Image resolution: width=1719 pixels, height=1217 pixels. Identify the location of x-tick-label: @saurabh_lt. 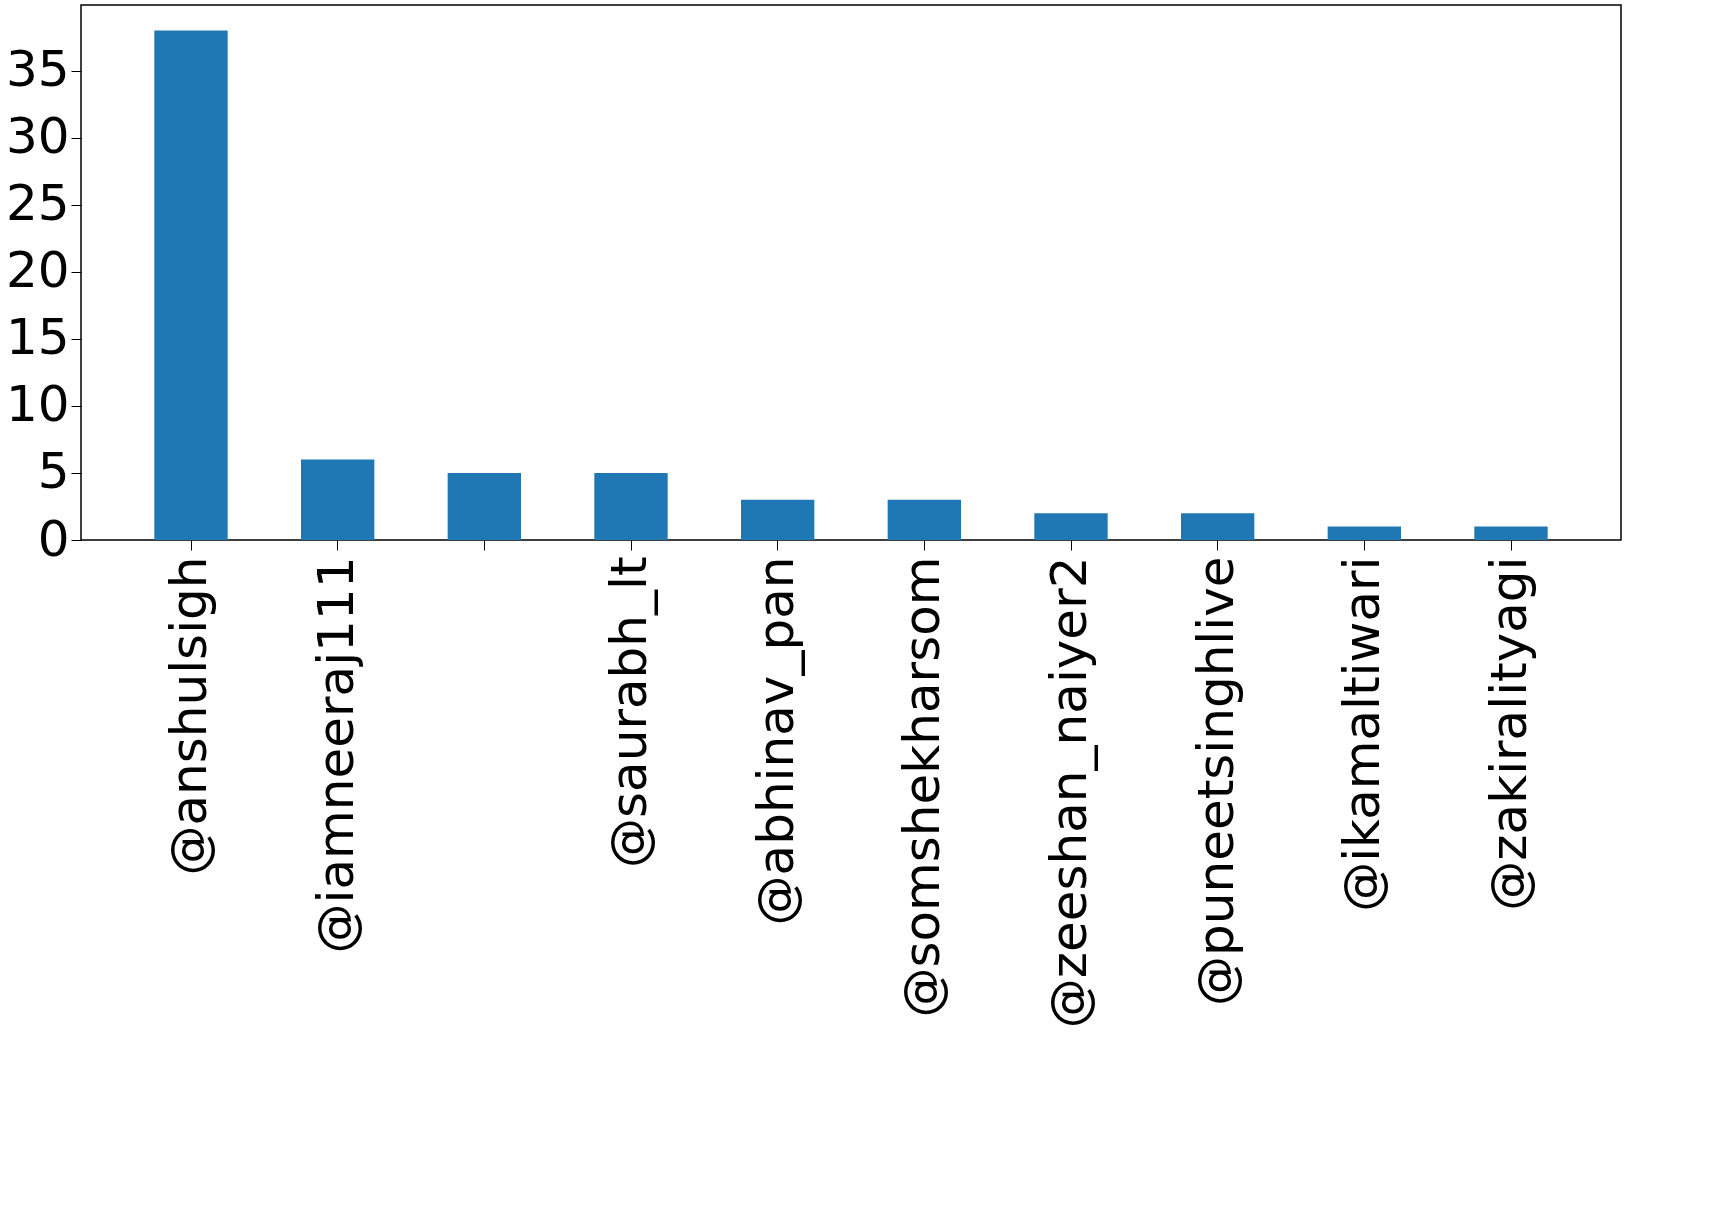
(629, 712).